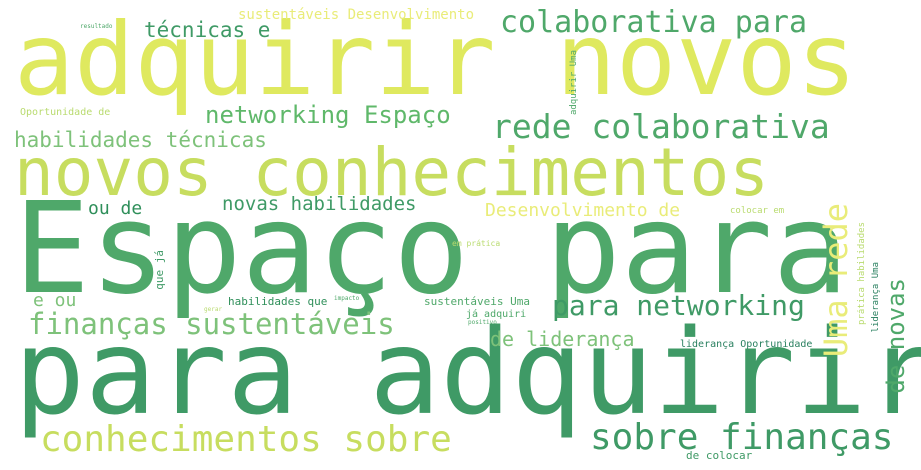 The height and width of the screenshot is (470, 921). Describe the element at coordinates (836, 280) in the screenshot. I see `word: Uma rede` at that location.